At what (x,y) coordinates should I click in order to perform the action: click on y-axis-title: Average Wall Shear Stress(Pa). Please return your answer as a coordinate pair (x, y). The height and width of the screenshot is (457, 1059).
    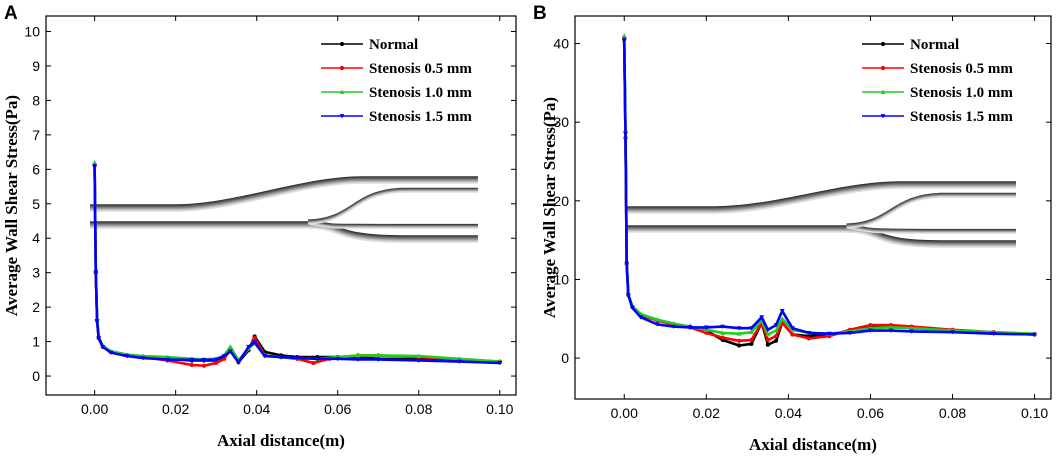
    Looking at the image, I should click on (11, 205).